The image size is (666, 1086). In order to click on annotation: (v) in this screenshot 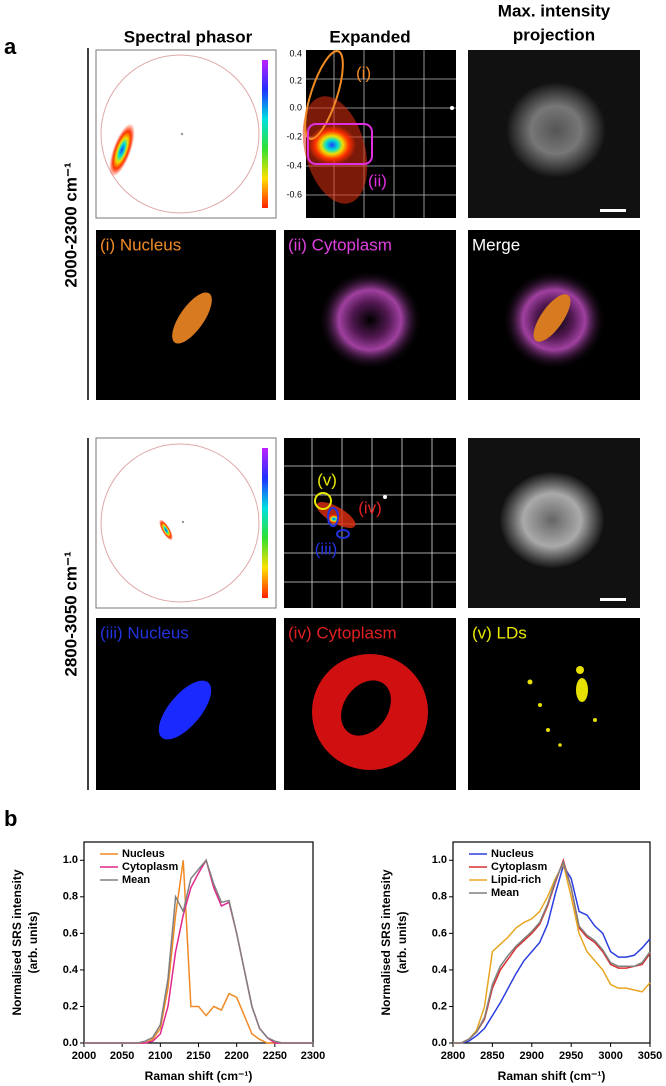, I will do `click(327, 479)`.